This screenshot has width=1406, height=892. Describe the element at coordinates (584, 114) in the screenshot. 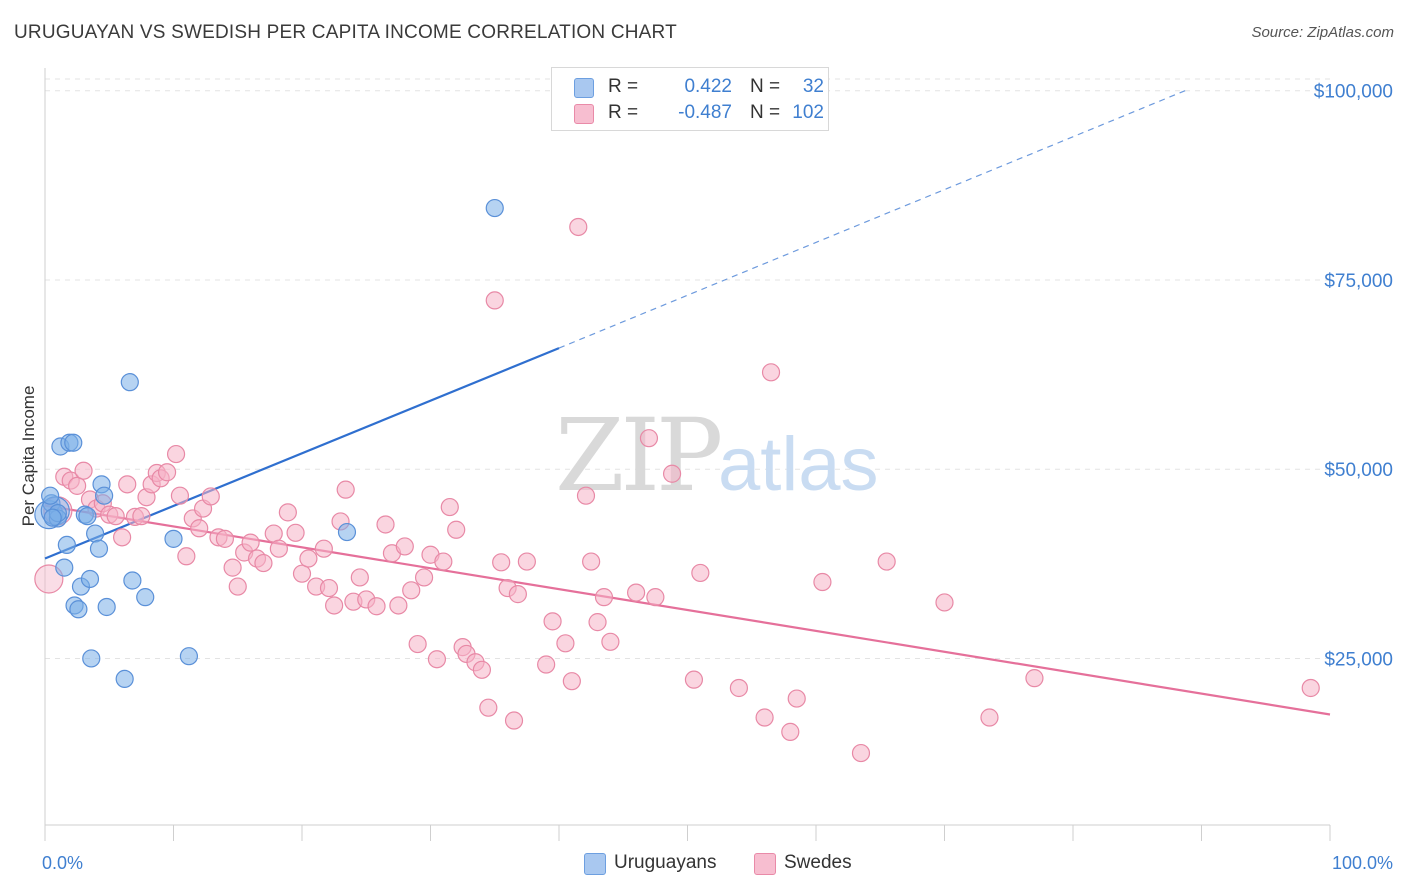

I see `legend-swatch-swedes` at that location.